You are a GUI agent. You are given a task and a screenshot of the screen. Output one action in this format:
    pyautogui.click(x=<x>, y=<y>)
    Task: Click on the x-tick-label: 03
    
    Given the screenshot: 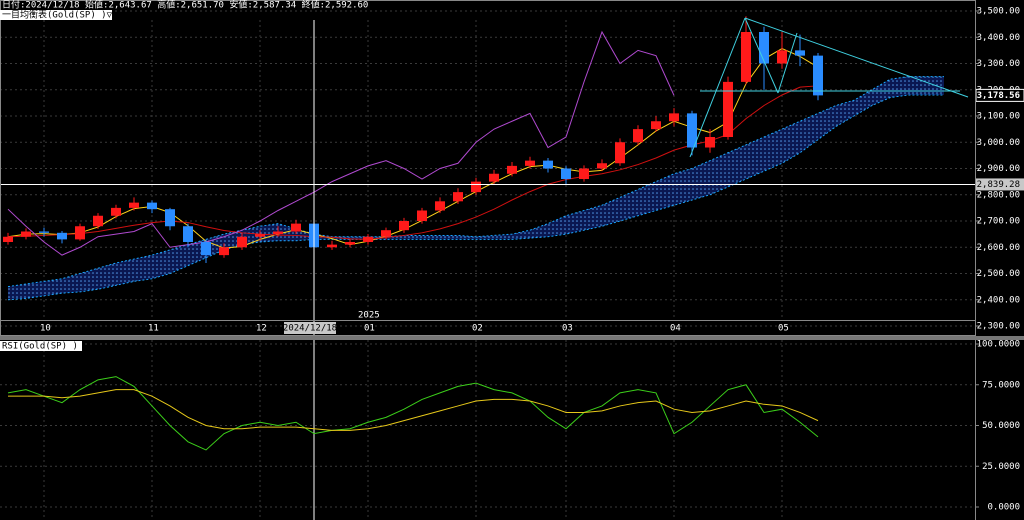 What is the action you would take?
    pyautogui.click(x=567, y=329)
    